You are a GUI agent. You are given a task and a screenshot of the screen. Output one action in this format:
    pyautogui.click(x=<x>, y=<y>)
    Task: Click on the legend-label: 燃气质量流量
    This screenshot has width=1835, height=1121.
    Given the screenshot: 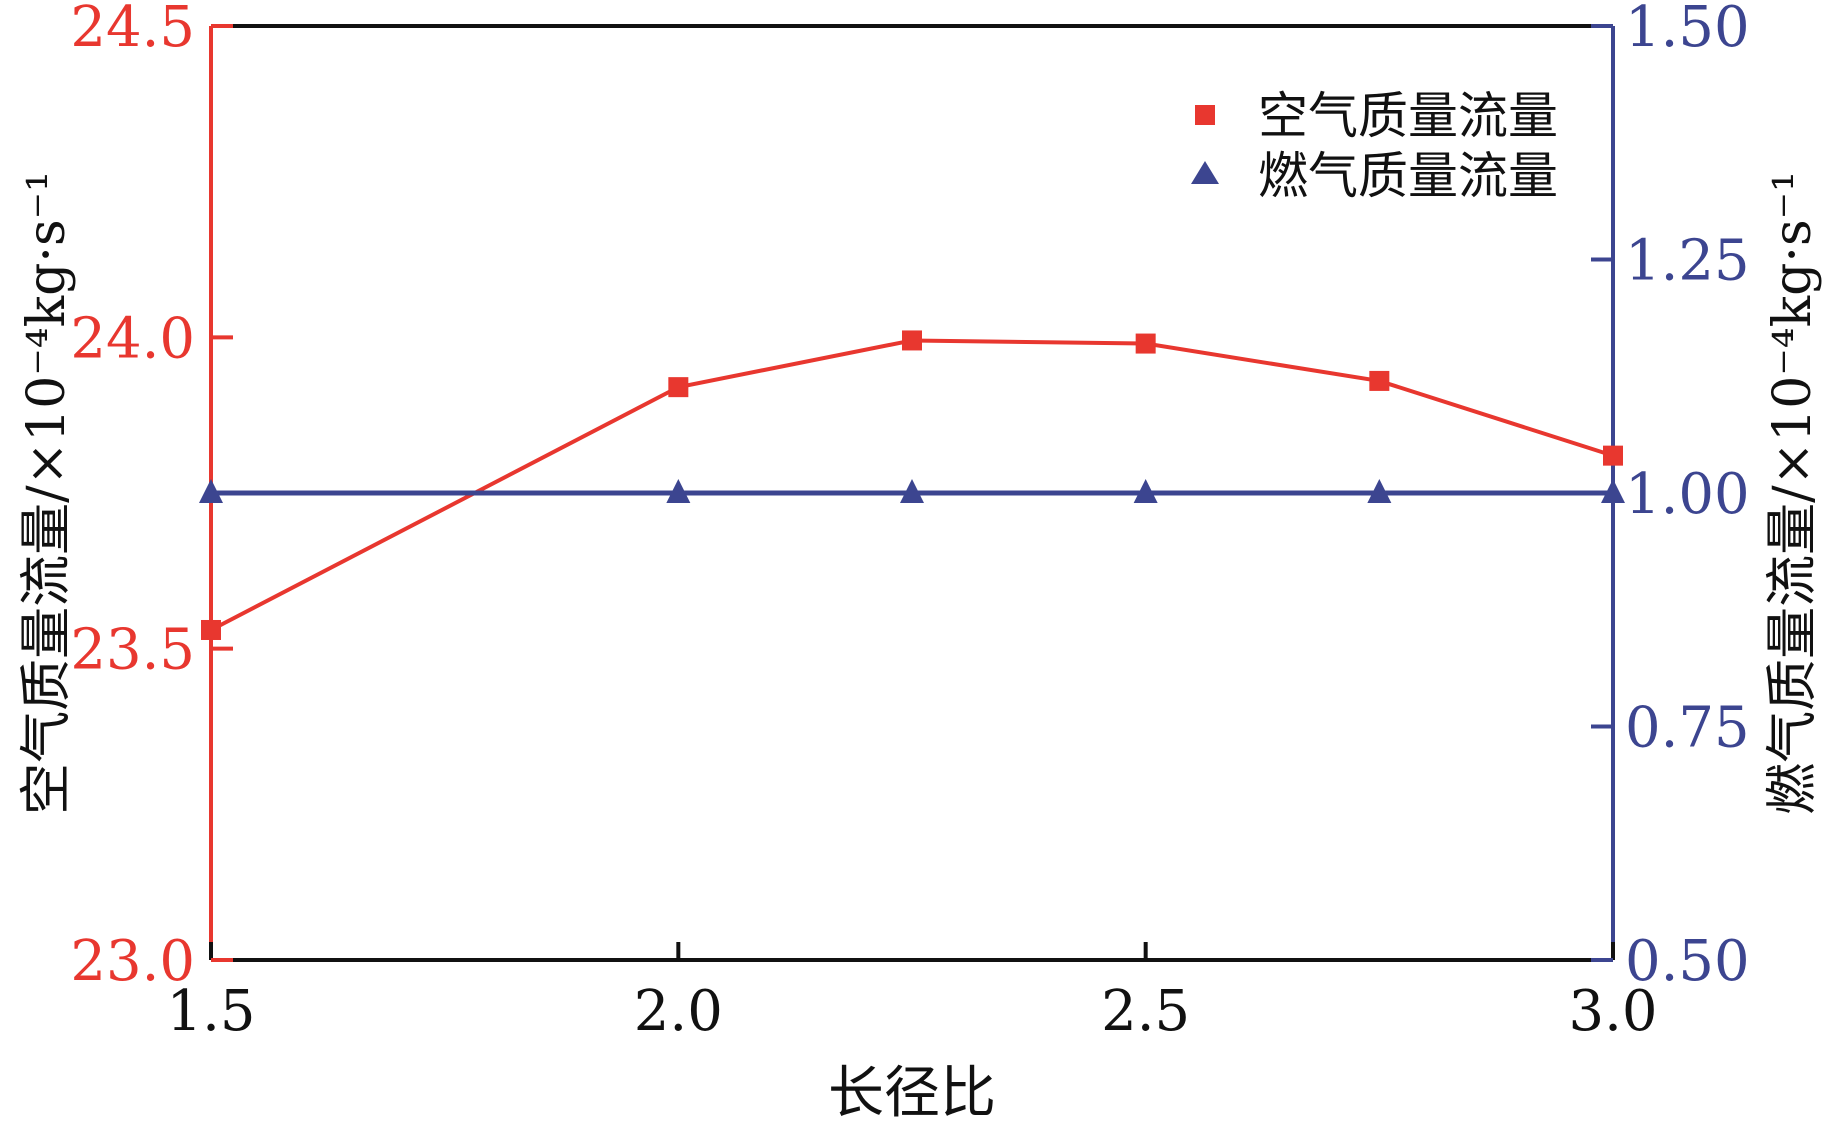 What is the action you would take?
    pyautogui.click(x=1408, y=176)
    